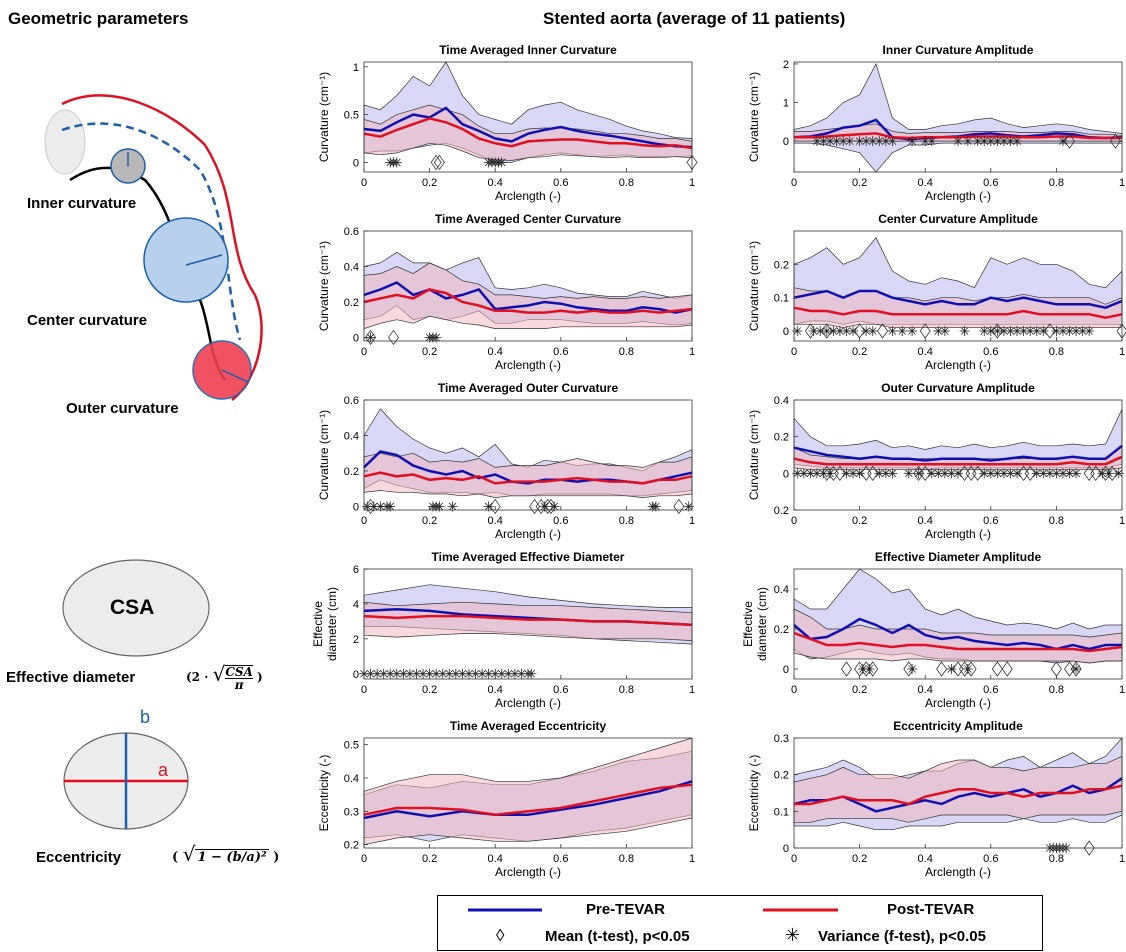 Image resolution: width=1126 pixels, height=952 pixels. Describe the element at coordinates (625, 909) in the screenshot. I see `legend-pre-label: Pre-TEVAR` at that location.